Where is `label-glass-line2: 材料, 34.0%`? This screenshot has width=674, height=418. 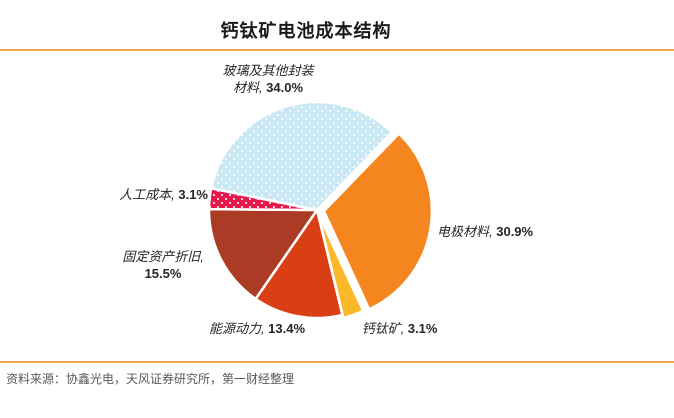 label-glass-line2: 材料, 34.0% is located at coordinates (268, 87).